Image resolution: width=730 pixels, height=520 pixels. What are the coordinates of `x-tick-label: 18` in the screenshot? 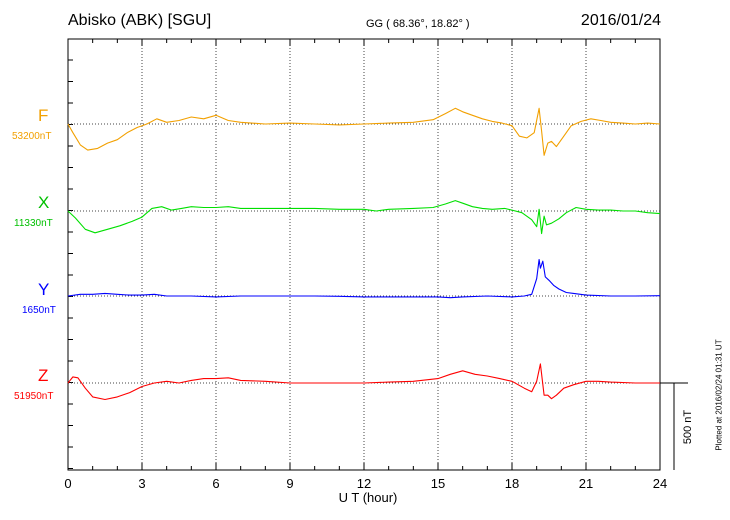 It's located at (512, 483).